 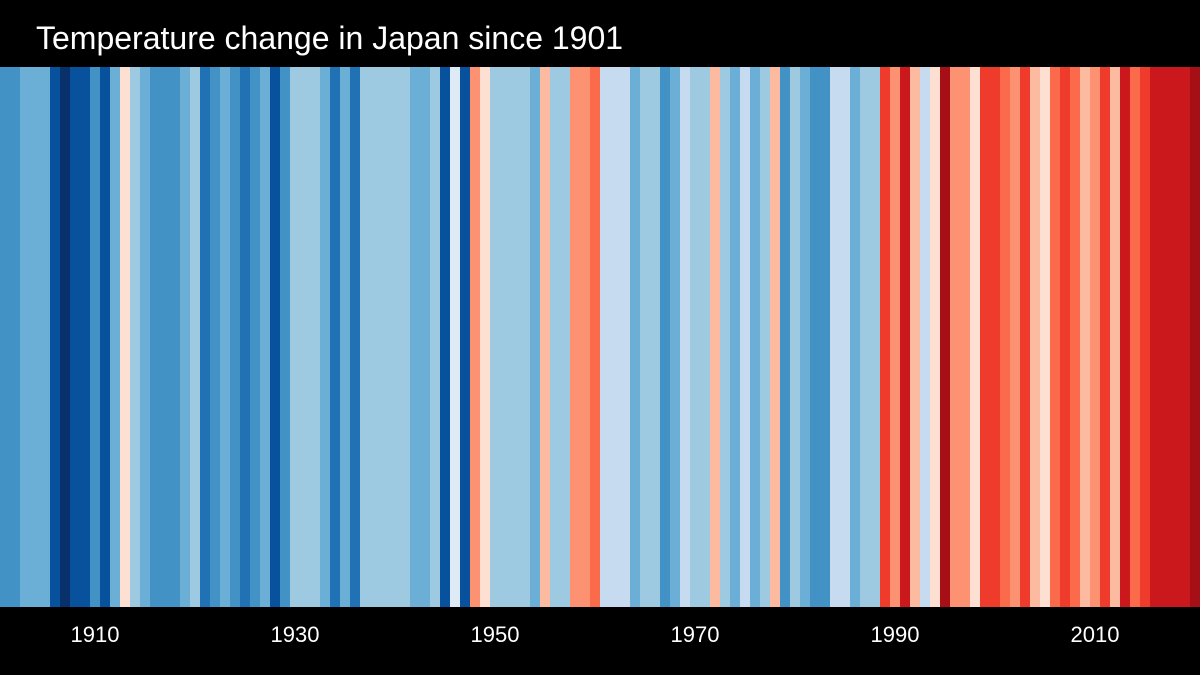 I want to click on stripe-1946, so click(x=455, y=337).